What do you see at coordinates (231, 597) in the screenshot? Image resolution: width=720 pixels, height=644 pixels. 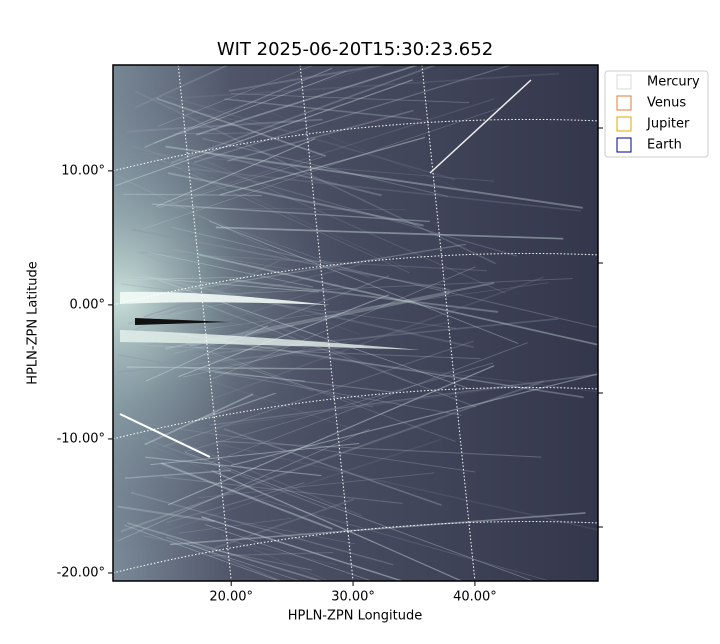 I see `x-tick-label: 20.00°` at bounding box center [231, 597].